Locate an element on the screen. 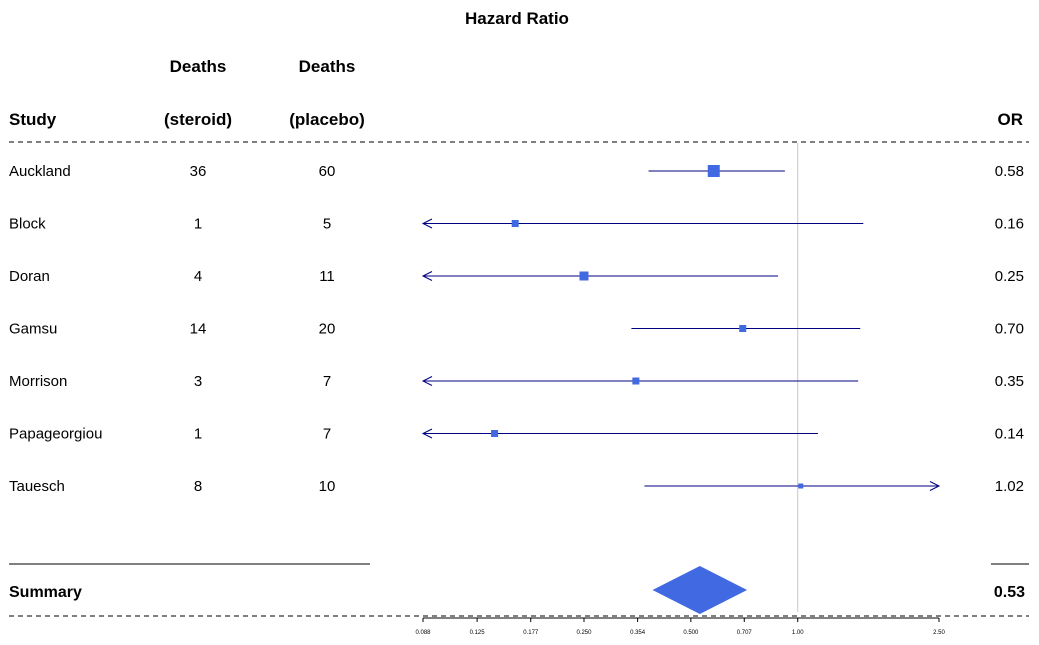 The image size is (1039, 645). placebo-deaths: 5 is located at coordinates (327, 224).